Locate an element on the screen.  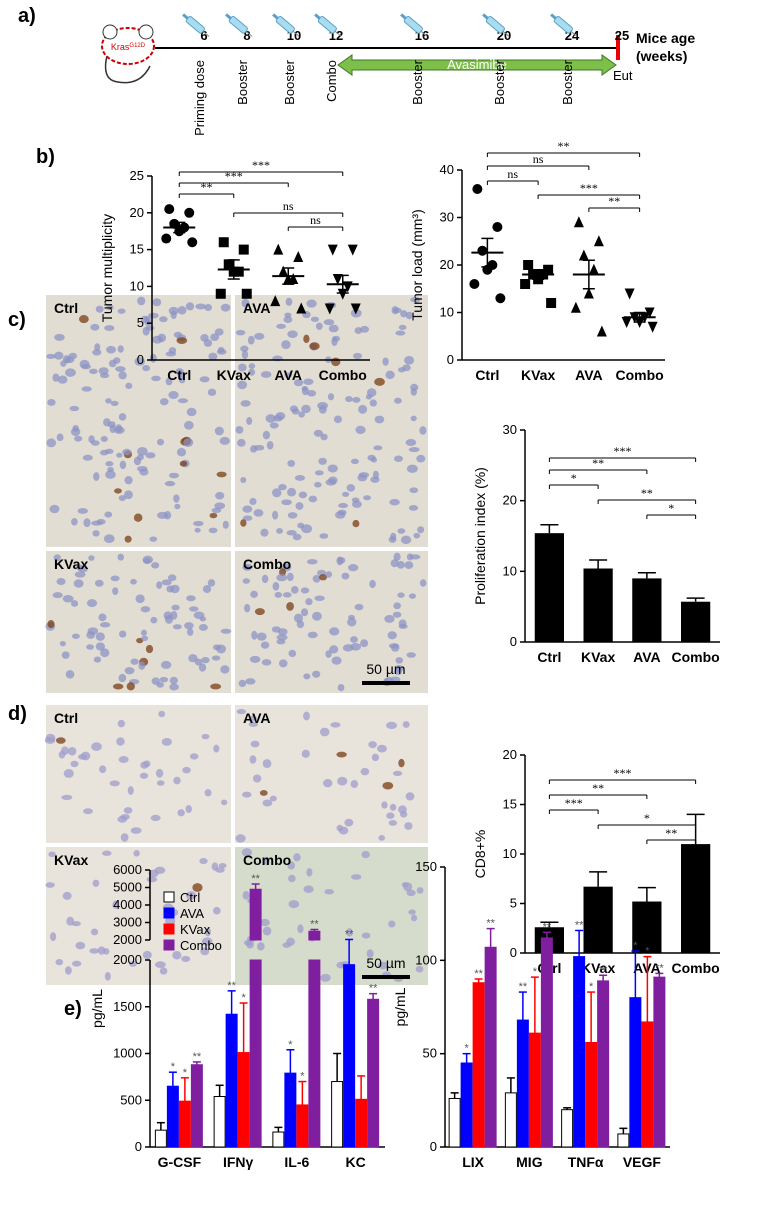
y-tick-label: 20 is located at coordinates (447, 264).